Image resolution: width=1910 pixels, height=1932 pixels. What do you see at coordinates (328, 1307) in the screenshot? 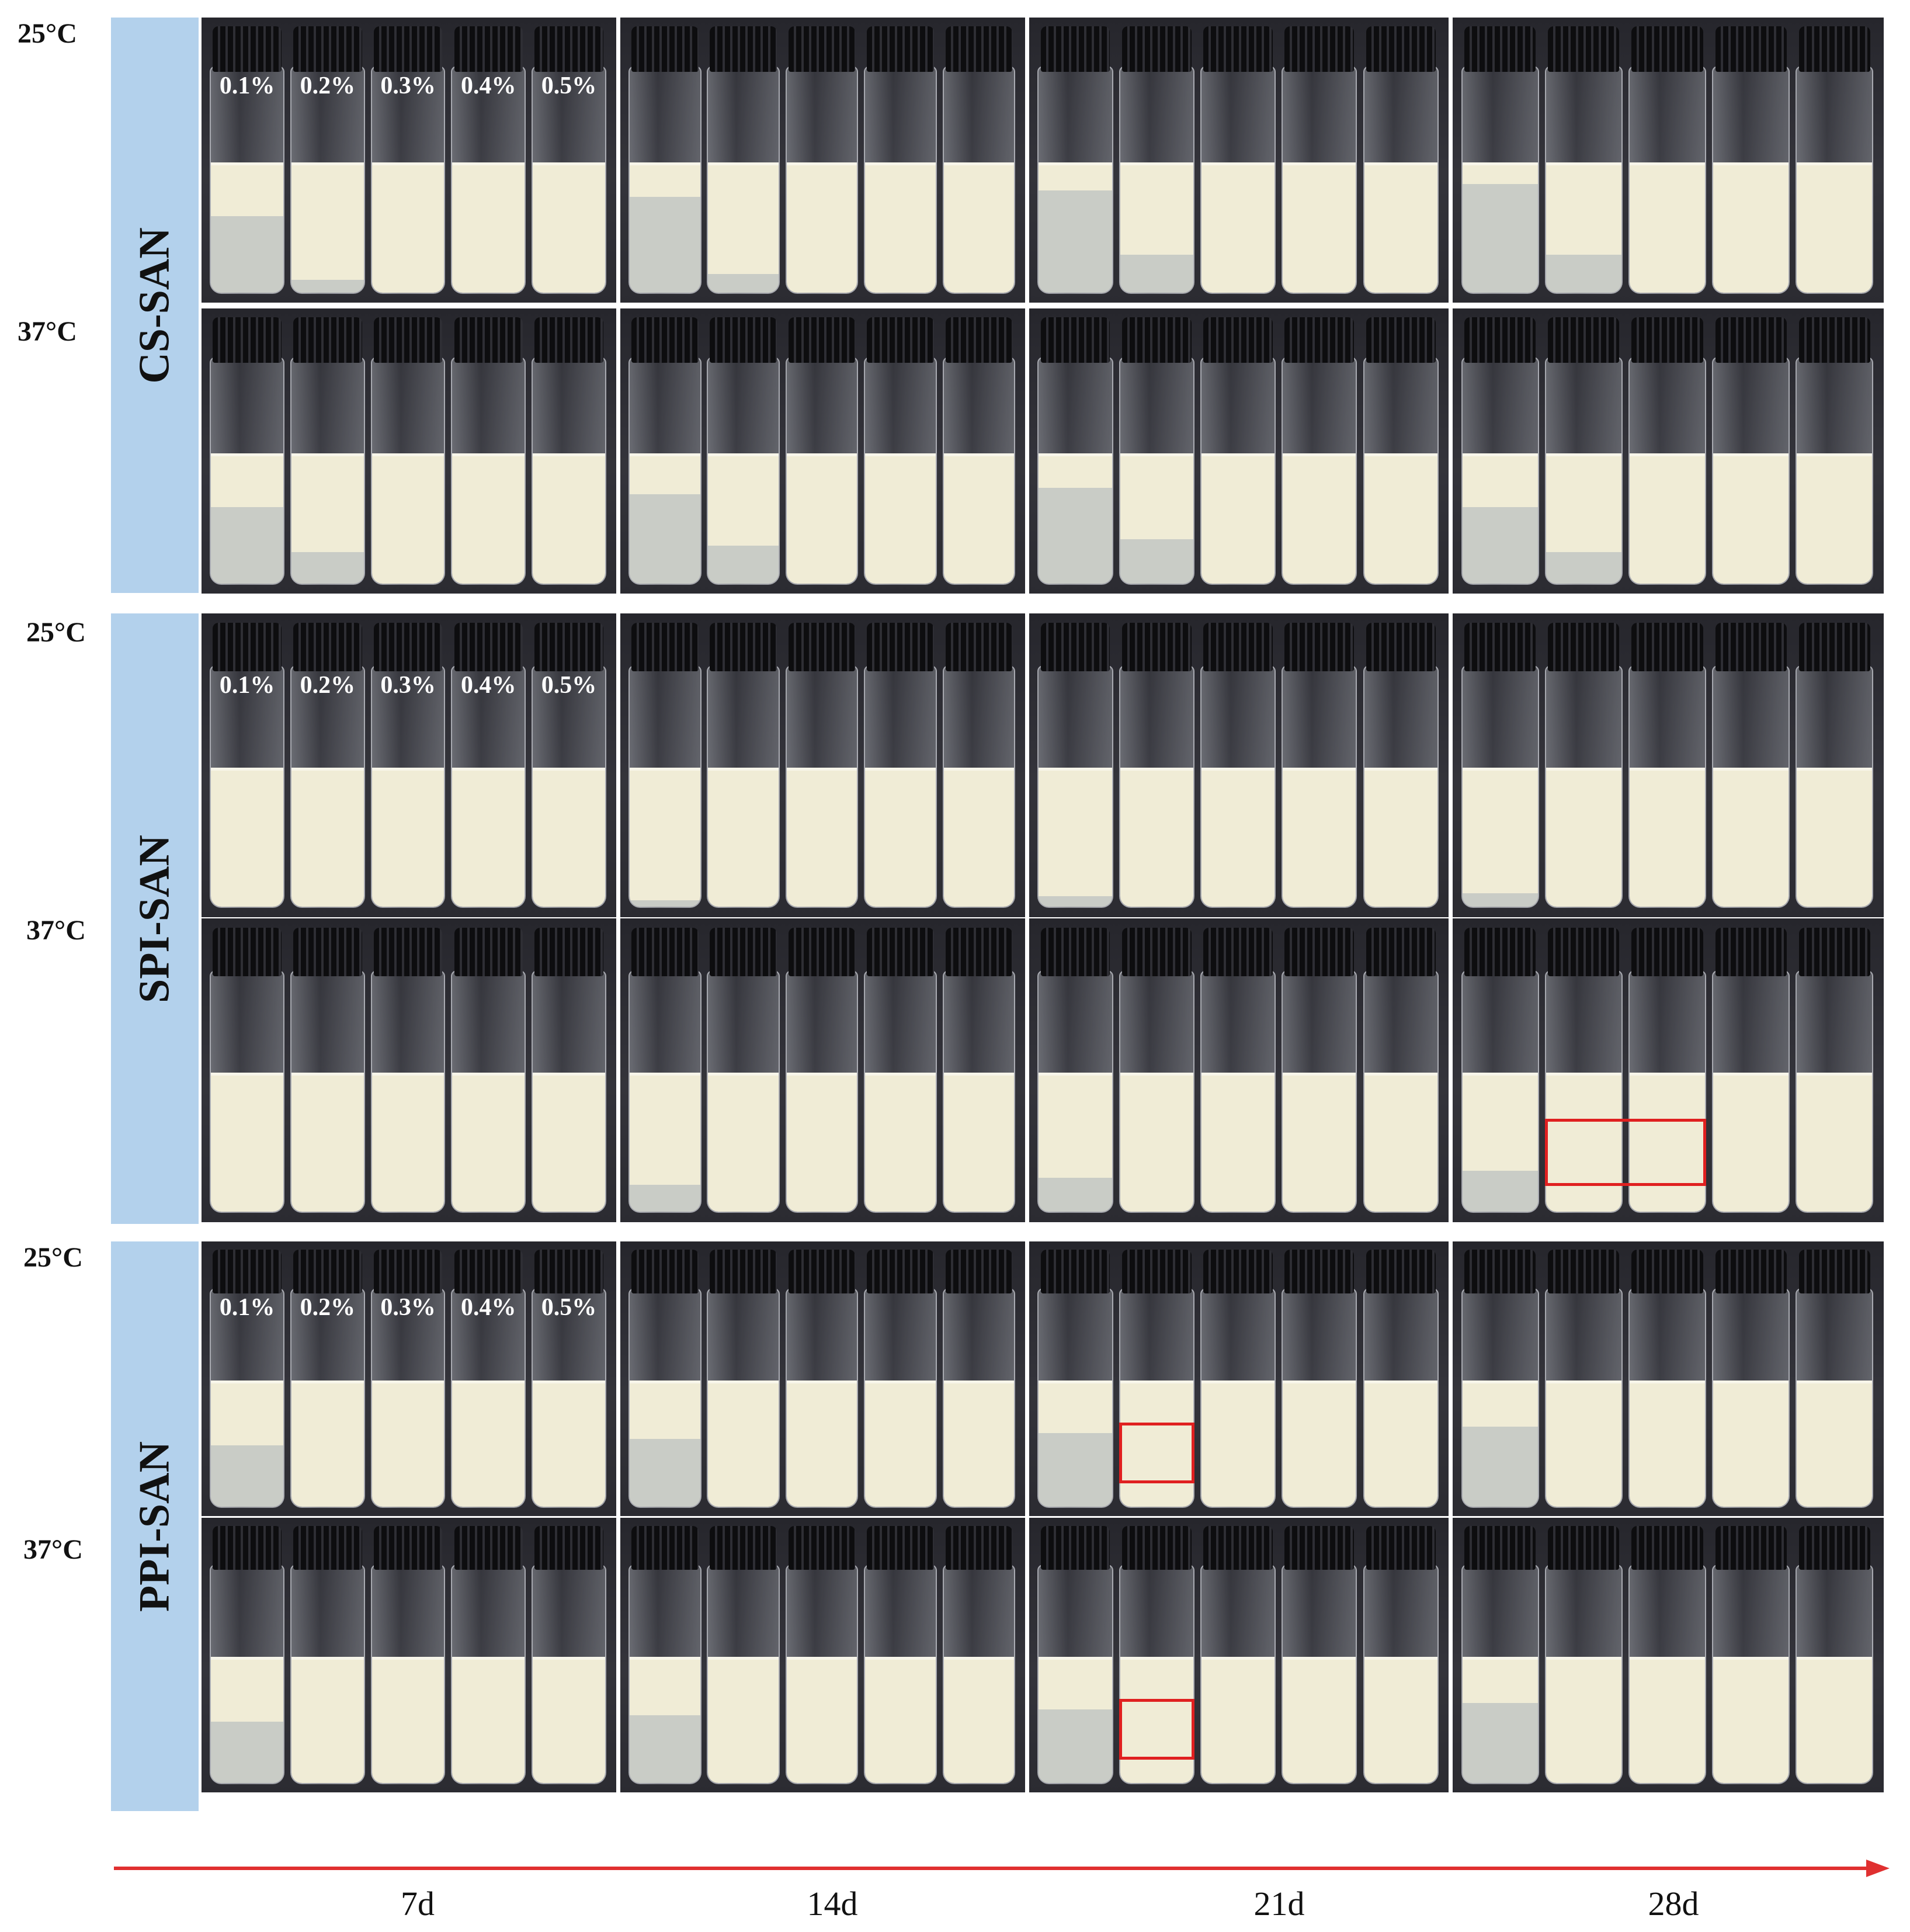
I see `concentration-label: 0.2%` at bounding box center [328, 1307].